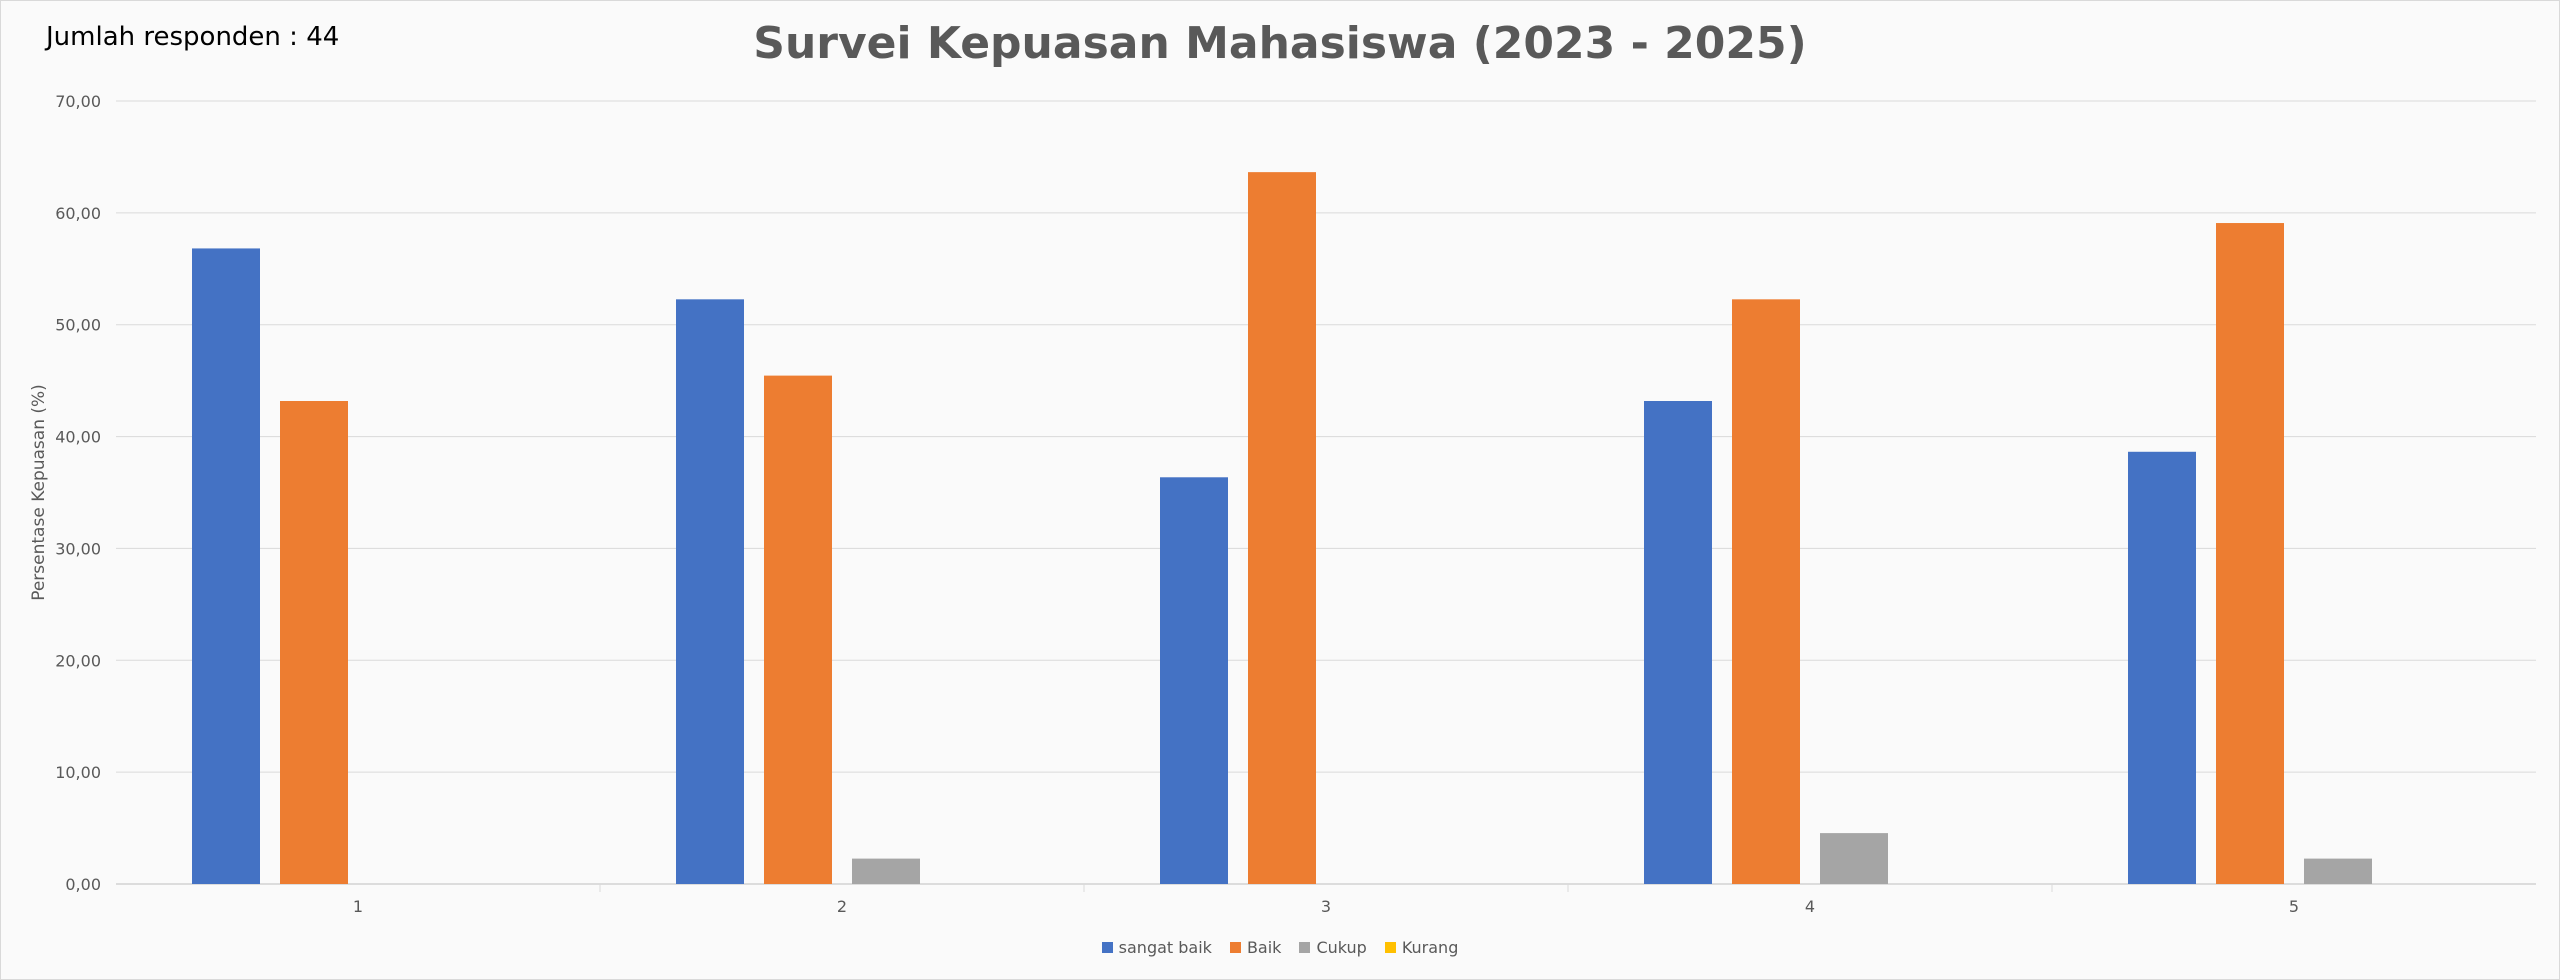 This screenshot has width=2560, height=980. I want to click on legend-label: sangat baik, so click(1165, 947).